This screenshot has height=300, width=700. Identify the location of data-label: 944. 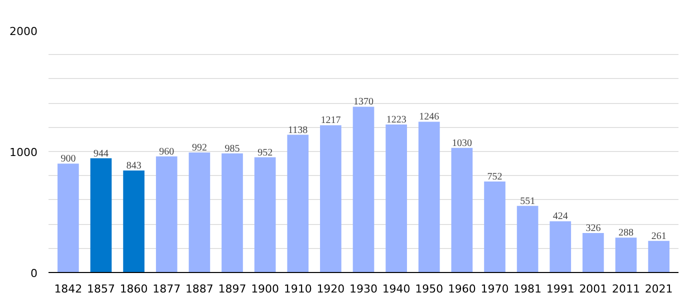
(101, 154).